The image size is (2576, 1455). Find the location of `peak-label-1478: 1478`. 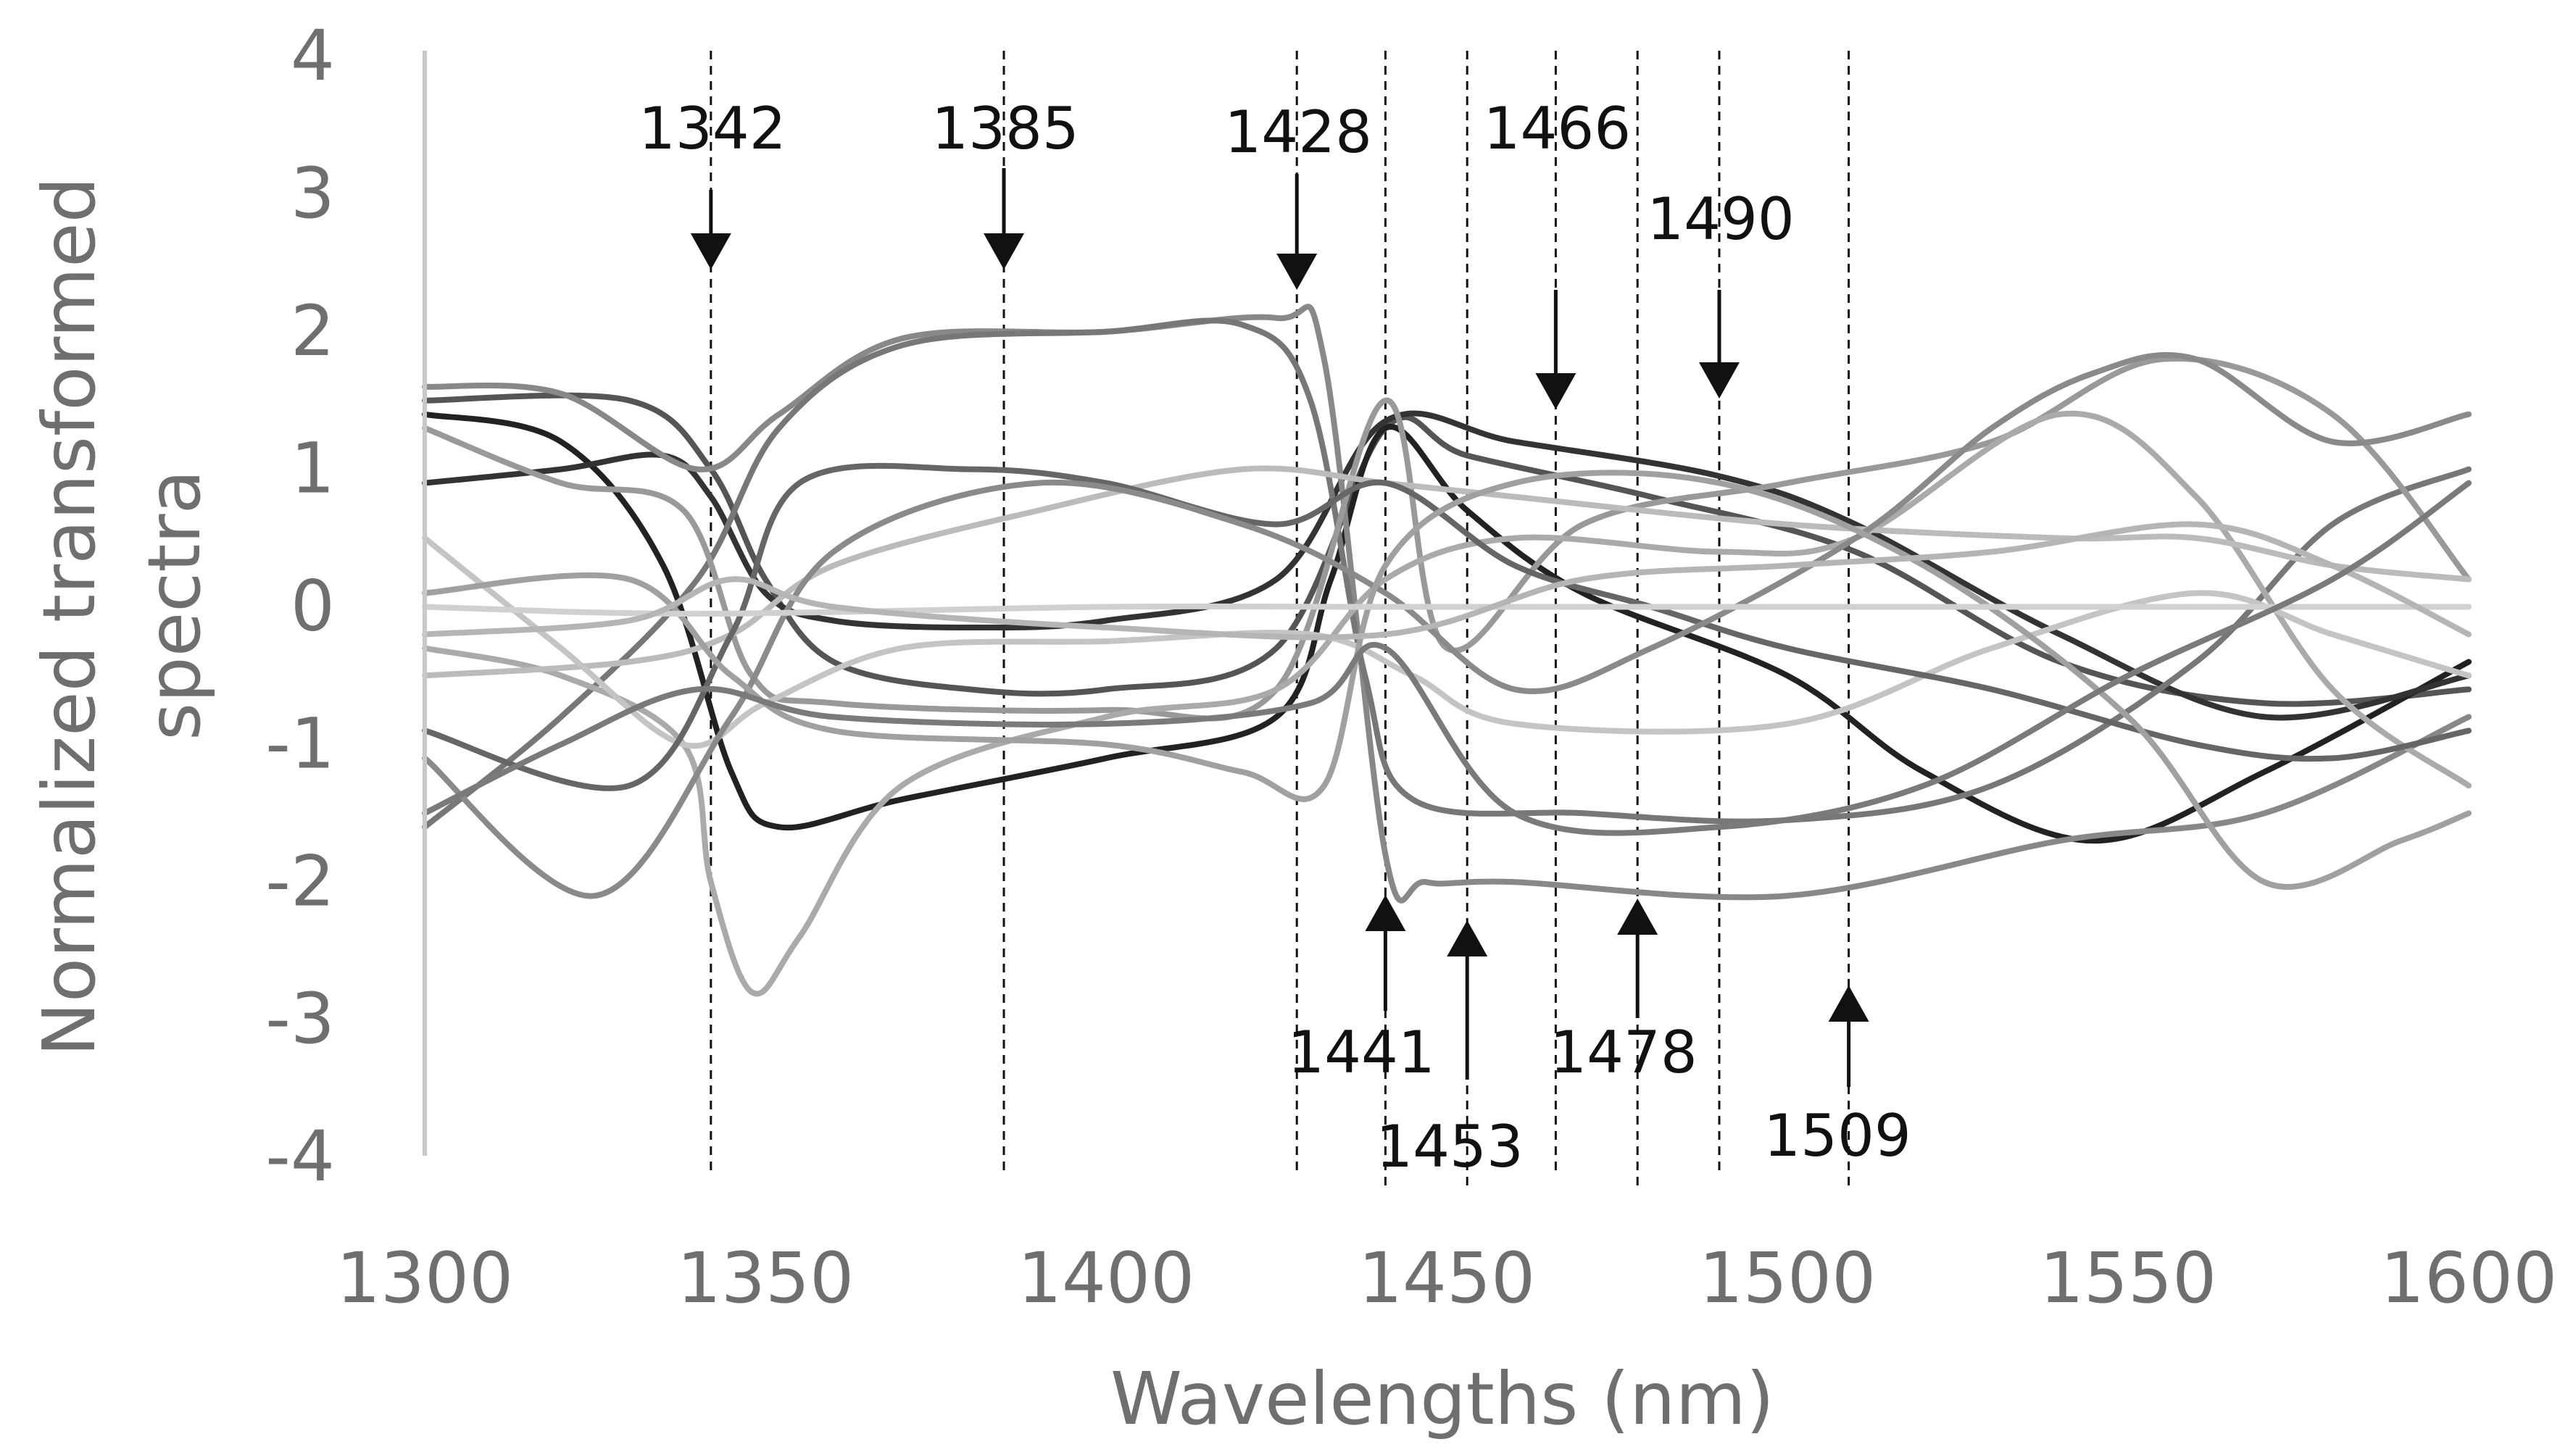

peak-label-1478: 1478 is located at coordinates (1624, 1052).